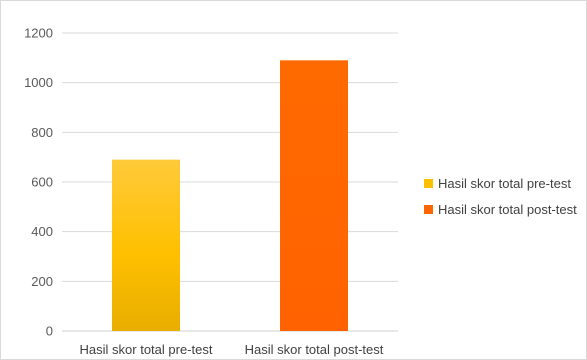 The image size is (587, 360). I want to click on legend-swatch-post-test, so click(428, 209).